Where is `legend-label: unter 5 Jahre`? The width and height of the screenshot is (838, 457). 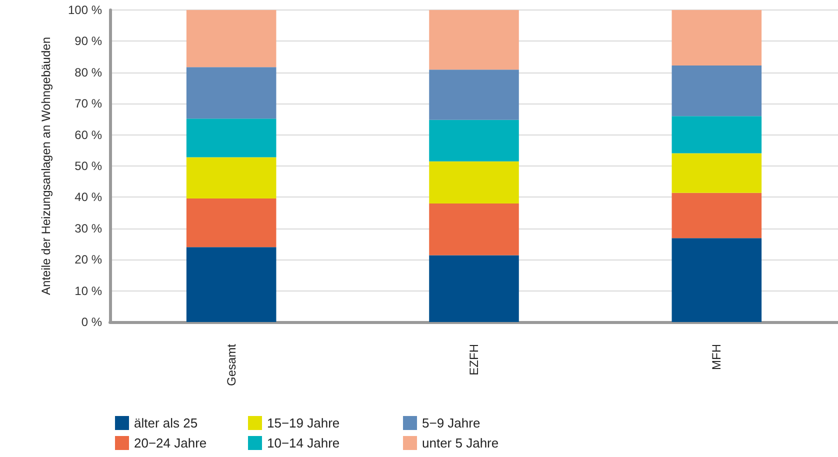
legend-label: unter 5 Jahre is located at coordinates (460, 443).